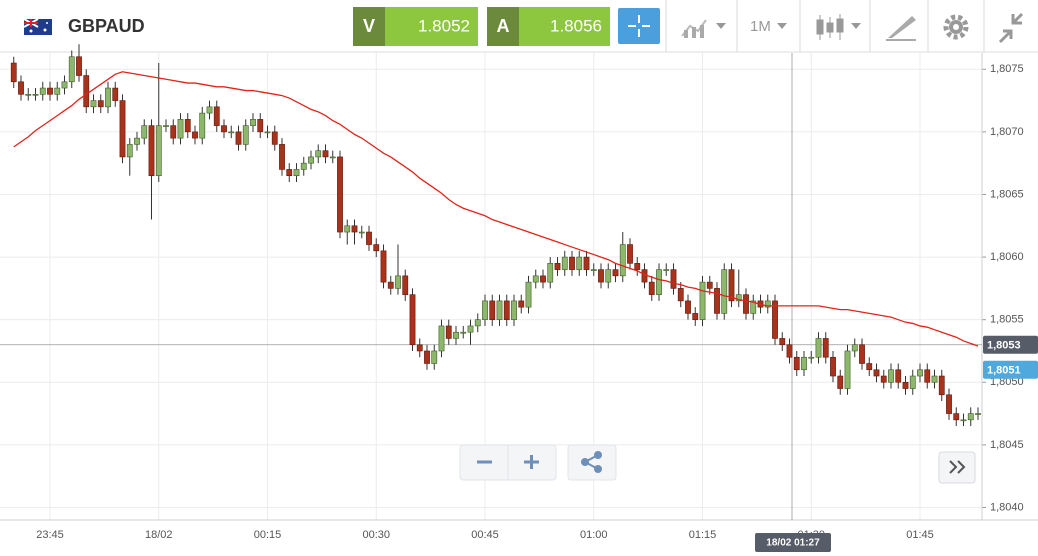  What do you see at coordinates (639, 26) in the screenshot?
I see `crosshair-button` at bounding box center [639, 26].